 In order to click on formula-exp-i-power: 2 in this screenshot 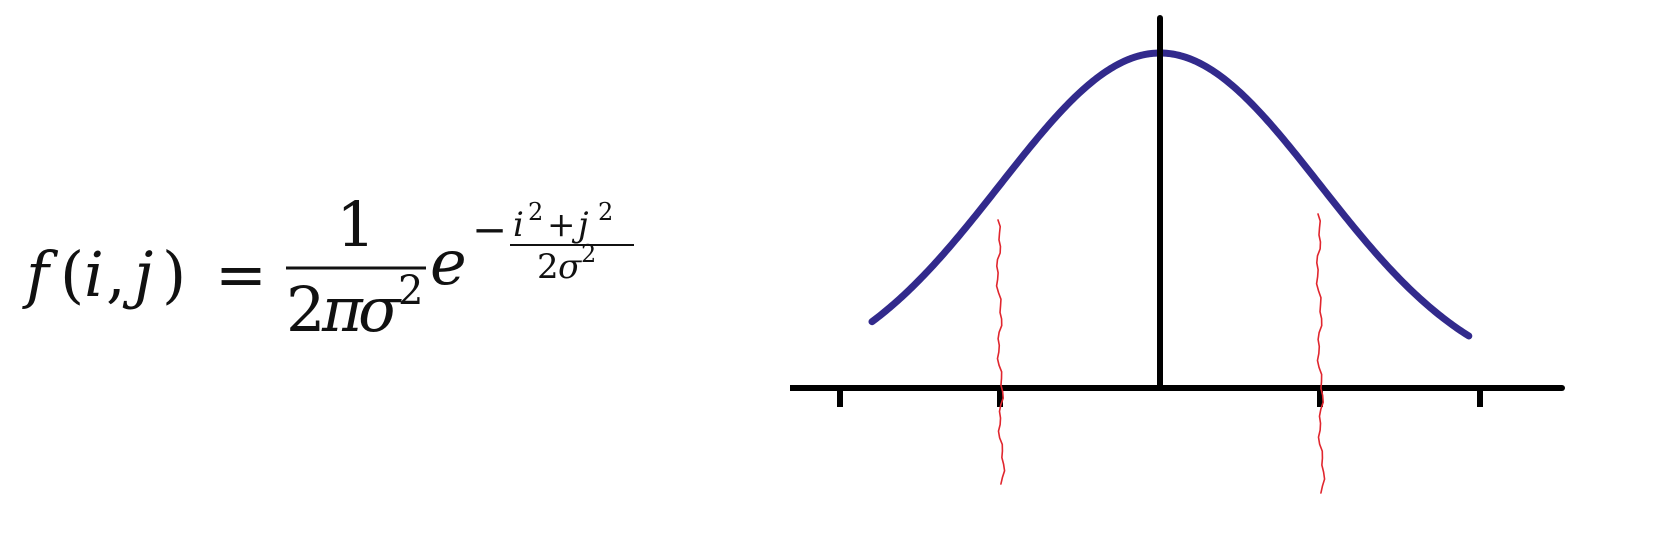, I will do `click(535, 212)`.